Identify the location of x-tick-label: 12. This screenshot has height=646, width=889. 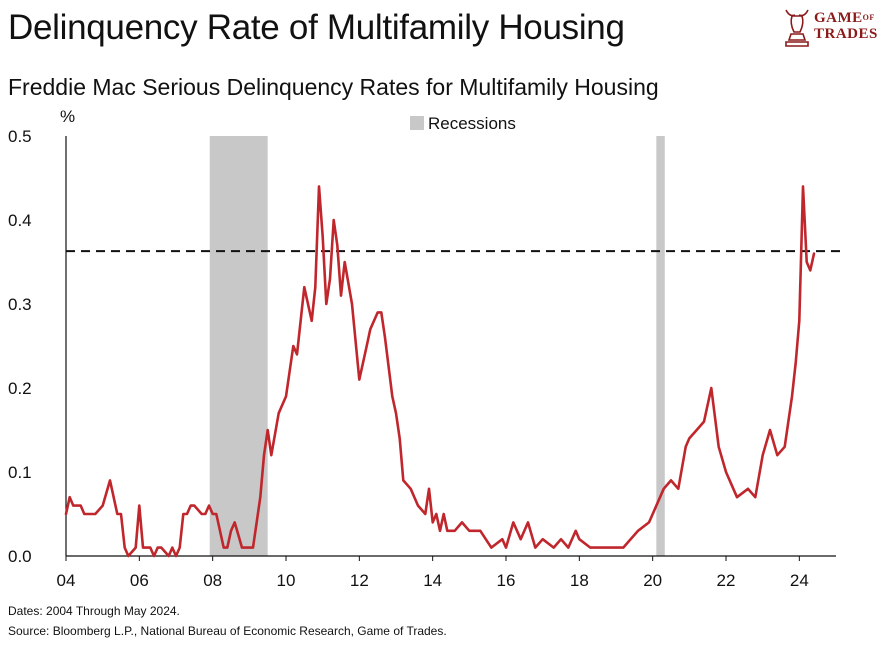
(359, 580).